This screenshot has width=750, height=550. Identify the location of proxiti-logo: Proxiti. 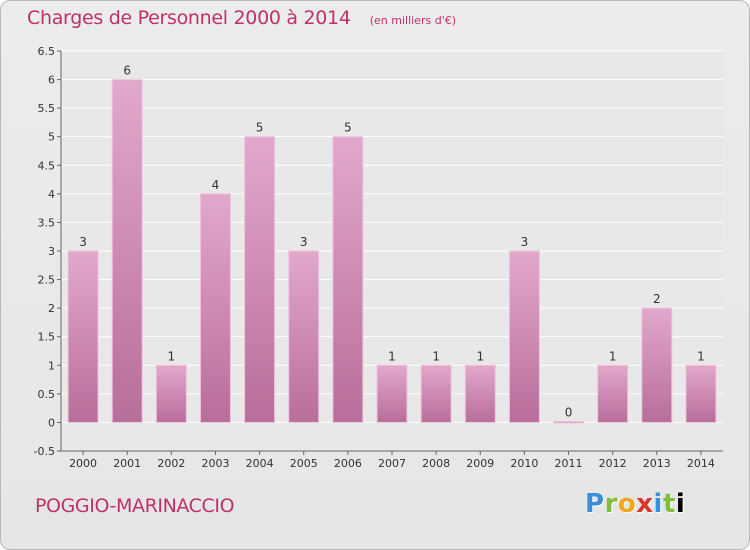
(635, 504).